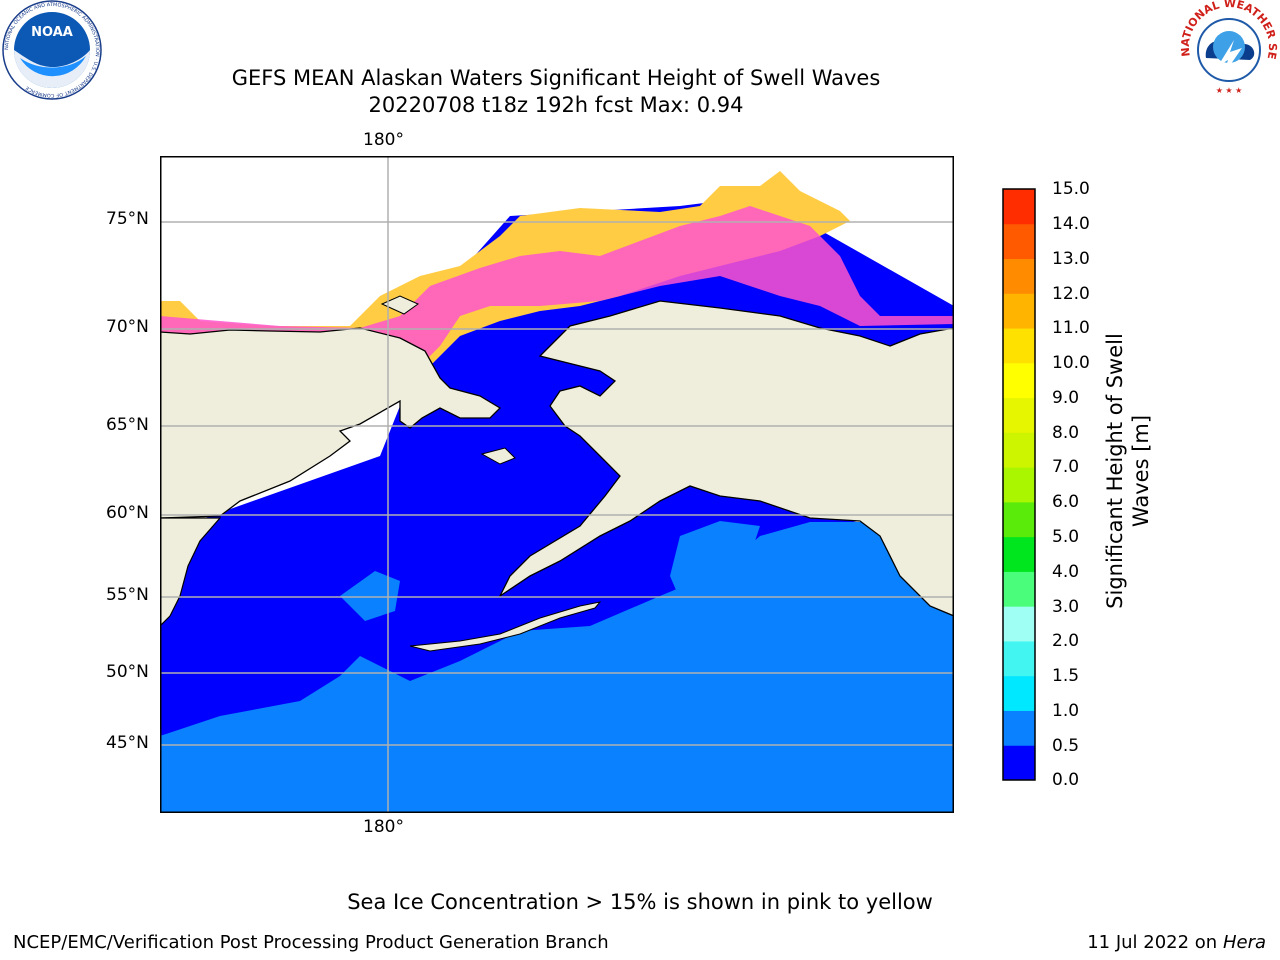 This screenshot has height=960, width=1280. Describe the element at coordinates (1066, 676) in the screenshot. I see `colorbar-tick: 1.5` at that location.